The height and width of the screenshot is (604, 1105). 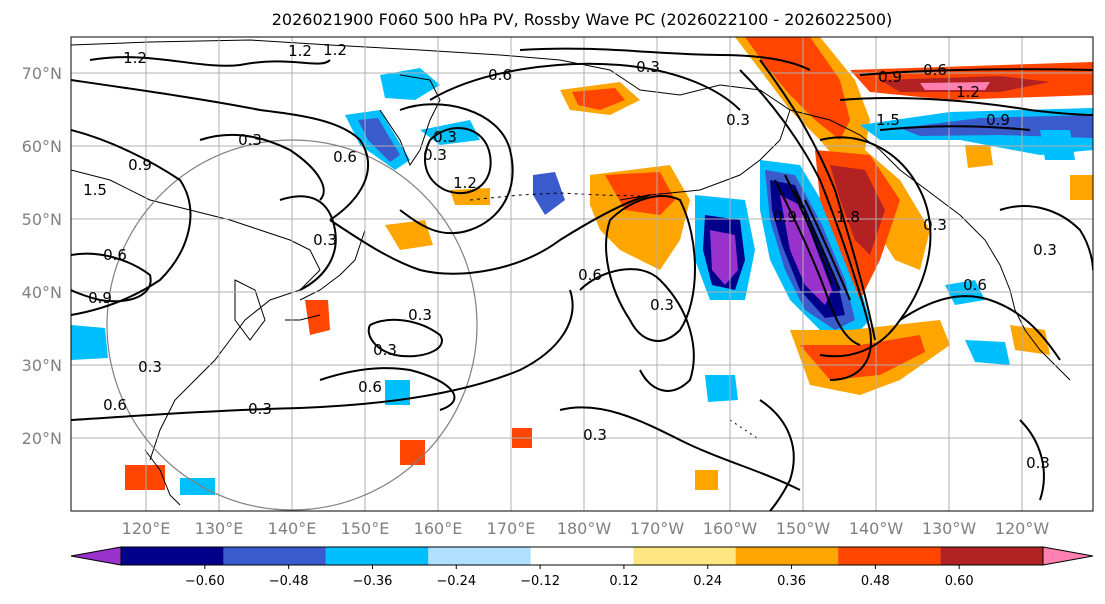 What do you see at coordinates (250, 310) in the screenshot?
I see `coastline-korea` at bounding box center [250, 310].